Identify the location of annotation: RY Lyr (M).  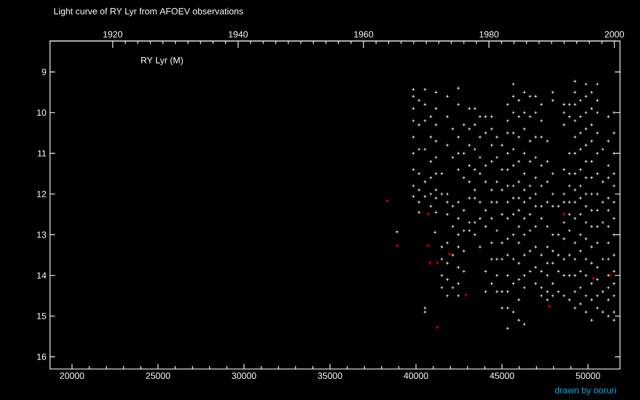
(162, 61).